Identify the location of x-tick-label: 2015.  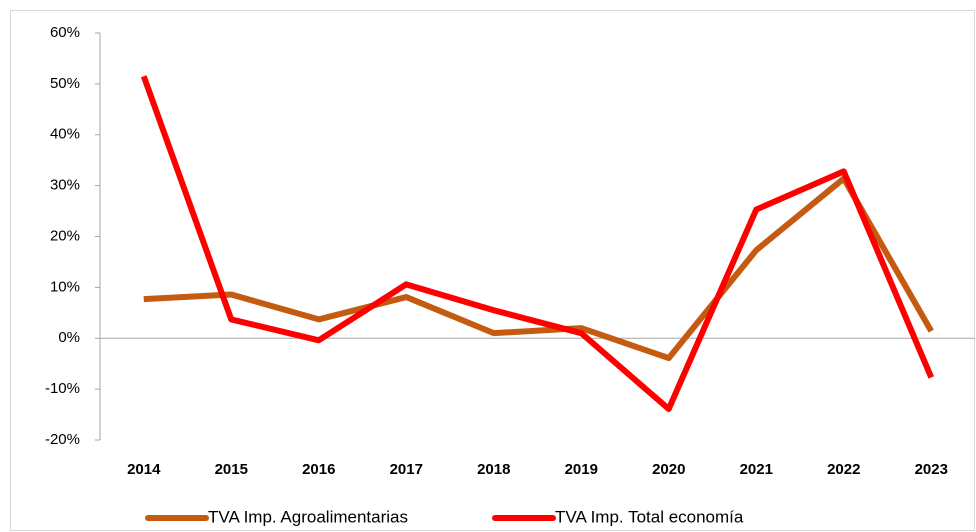
(231, 469).